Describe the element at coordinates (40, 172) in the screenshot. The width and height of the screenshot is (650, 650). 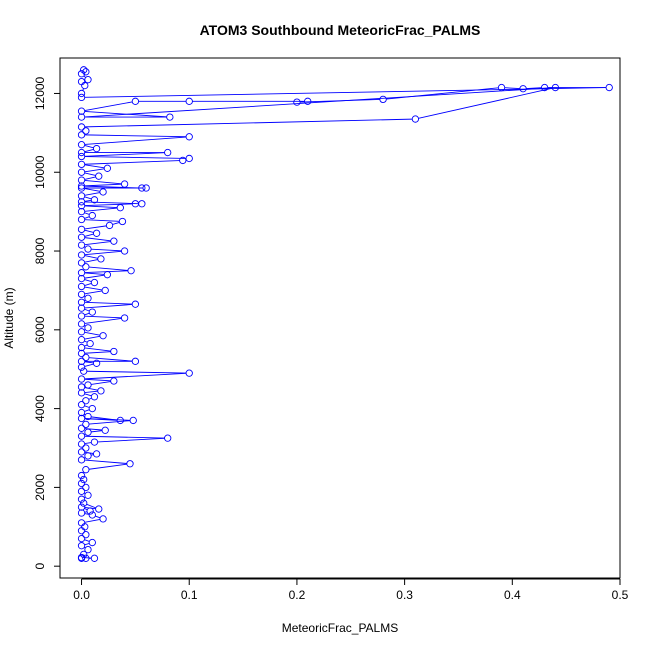
I see `y-tick-label: 10000` at that location.